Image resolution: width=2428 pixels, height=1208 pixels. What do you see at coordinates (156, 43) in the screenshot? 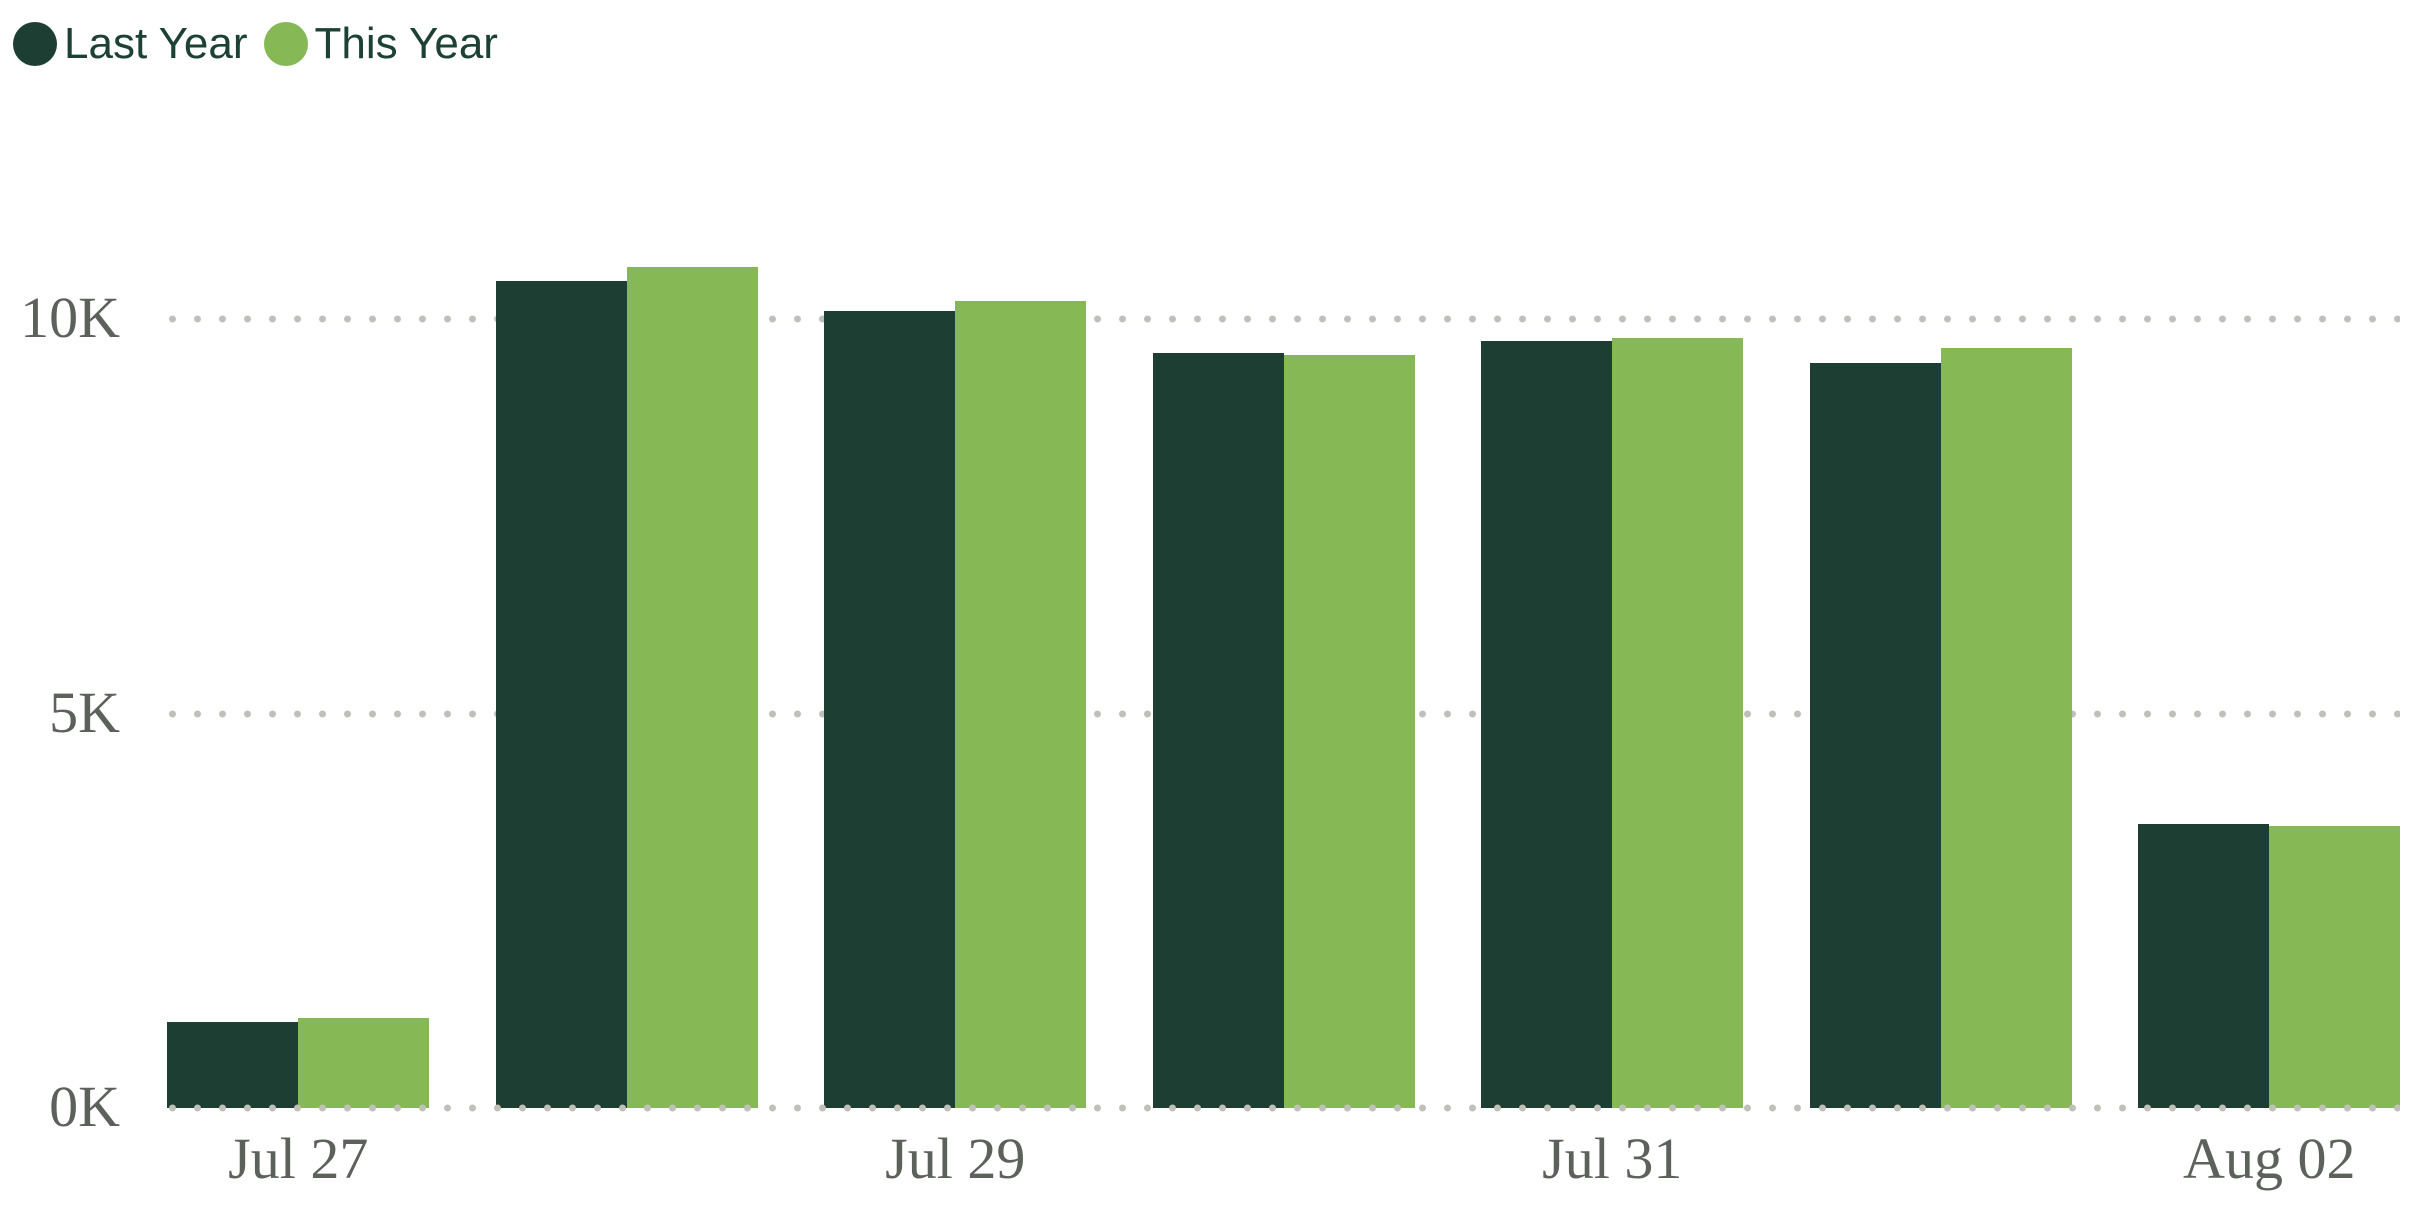
I see `legend-label-last-year: Last Year` at bounding box center [156, 43].